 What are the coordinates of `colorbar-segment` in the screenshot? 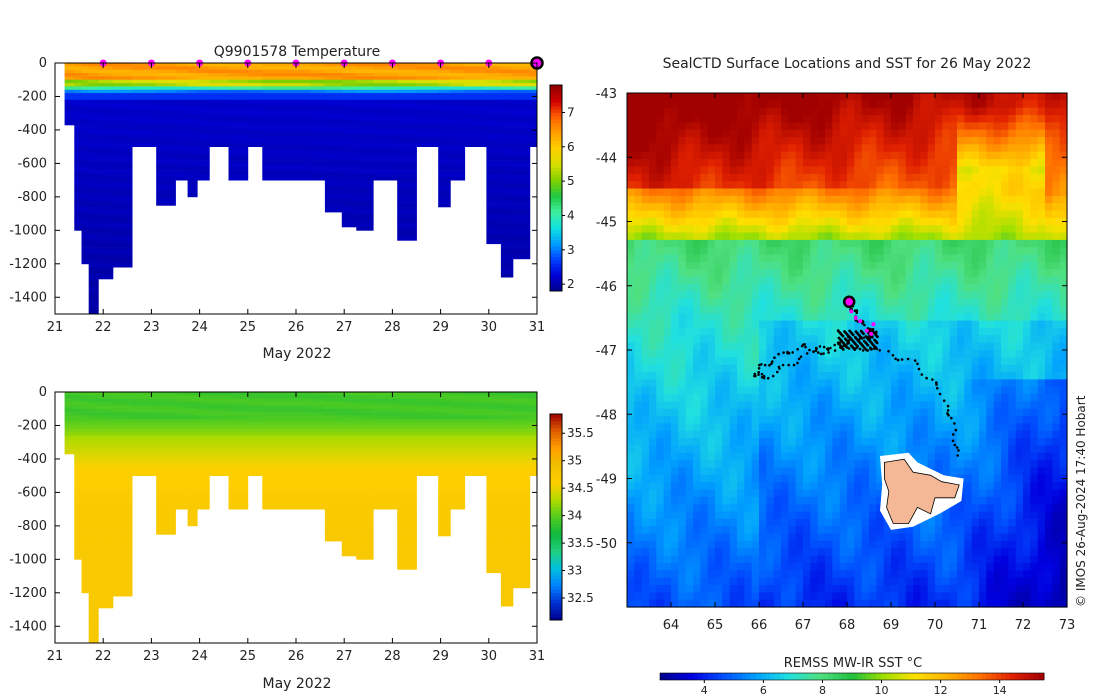 It's located at (556, 474).